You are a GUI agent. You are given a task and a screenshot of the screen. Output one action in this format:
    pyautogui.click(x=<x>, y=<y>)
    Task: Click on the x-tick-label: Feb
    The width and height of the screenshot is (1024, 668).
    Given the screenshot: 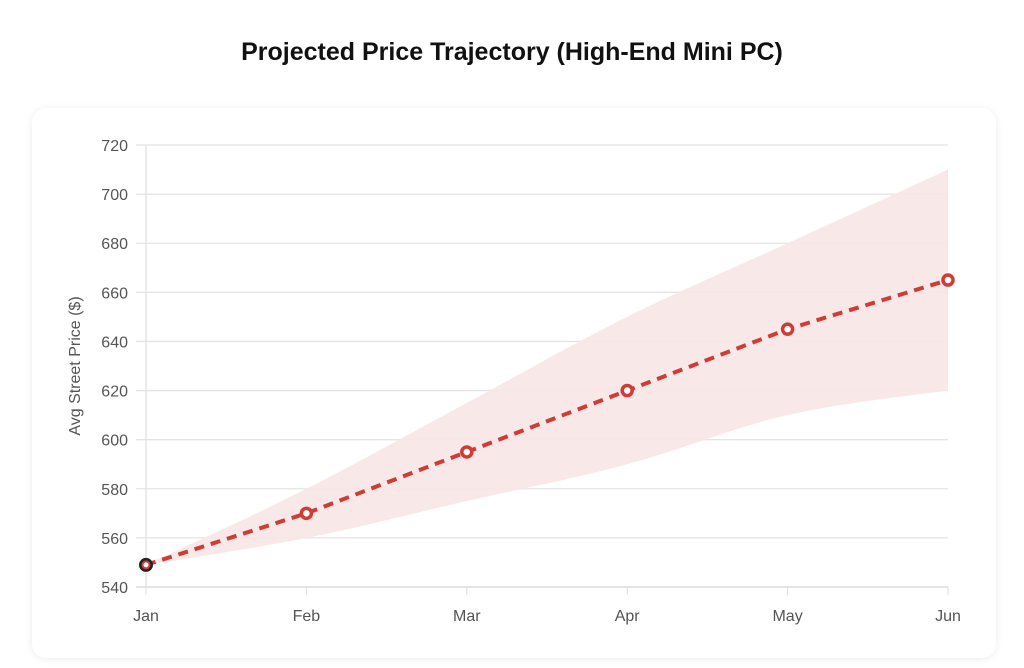 What is the action you would take?
    pyautogui.click(x=307, y=616)
    